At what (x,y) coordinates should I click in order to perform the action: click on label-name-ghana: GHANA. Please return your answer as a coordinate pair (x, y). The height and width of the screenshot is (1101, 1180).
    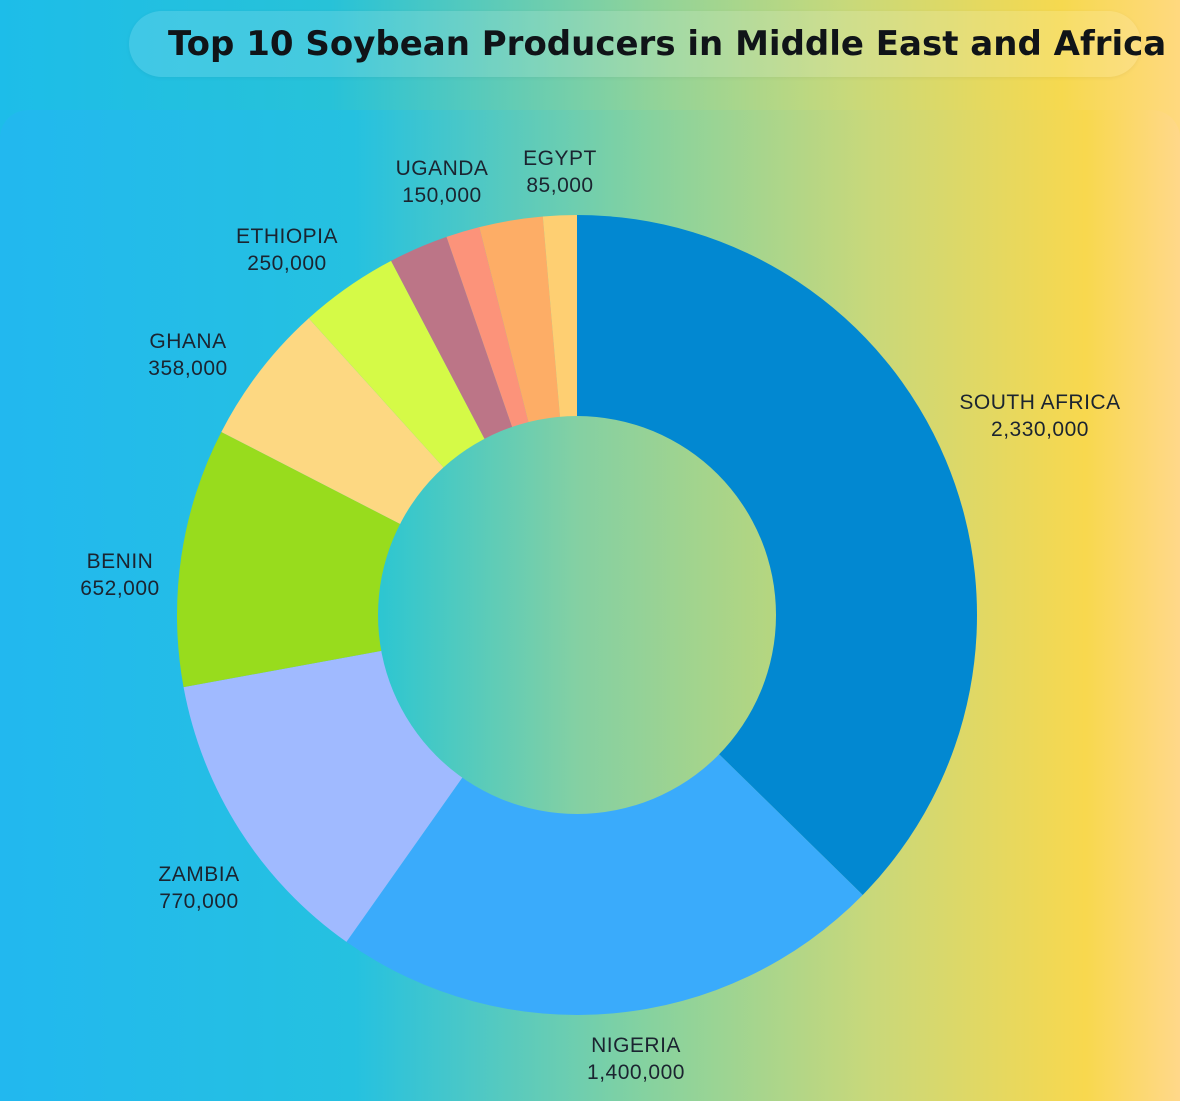
    Looking at the image, I should click on (187, 341).